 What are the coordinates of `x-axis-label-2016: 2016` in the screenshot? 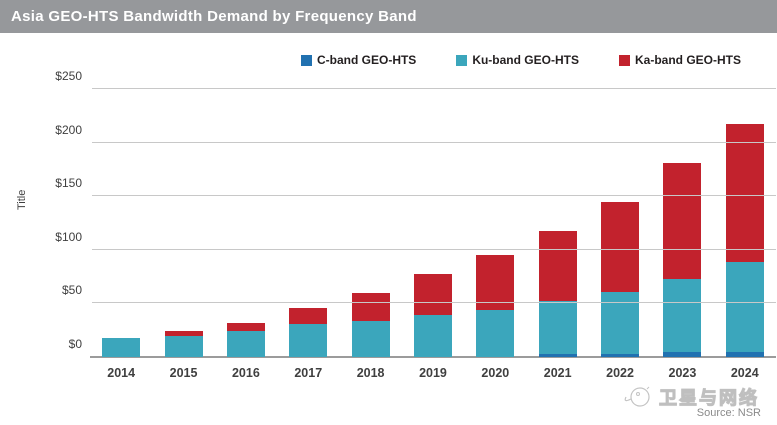 It's located at (245, 373).